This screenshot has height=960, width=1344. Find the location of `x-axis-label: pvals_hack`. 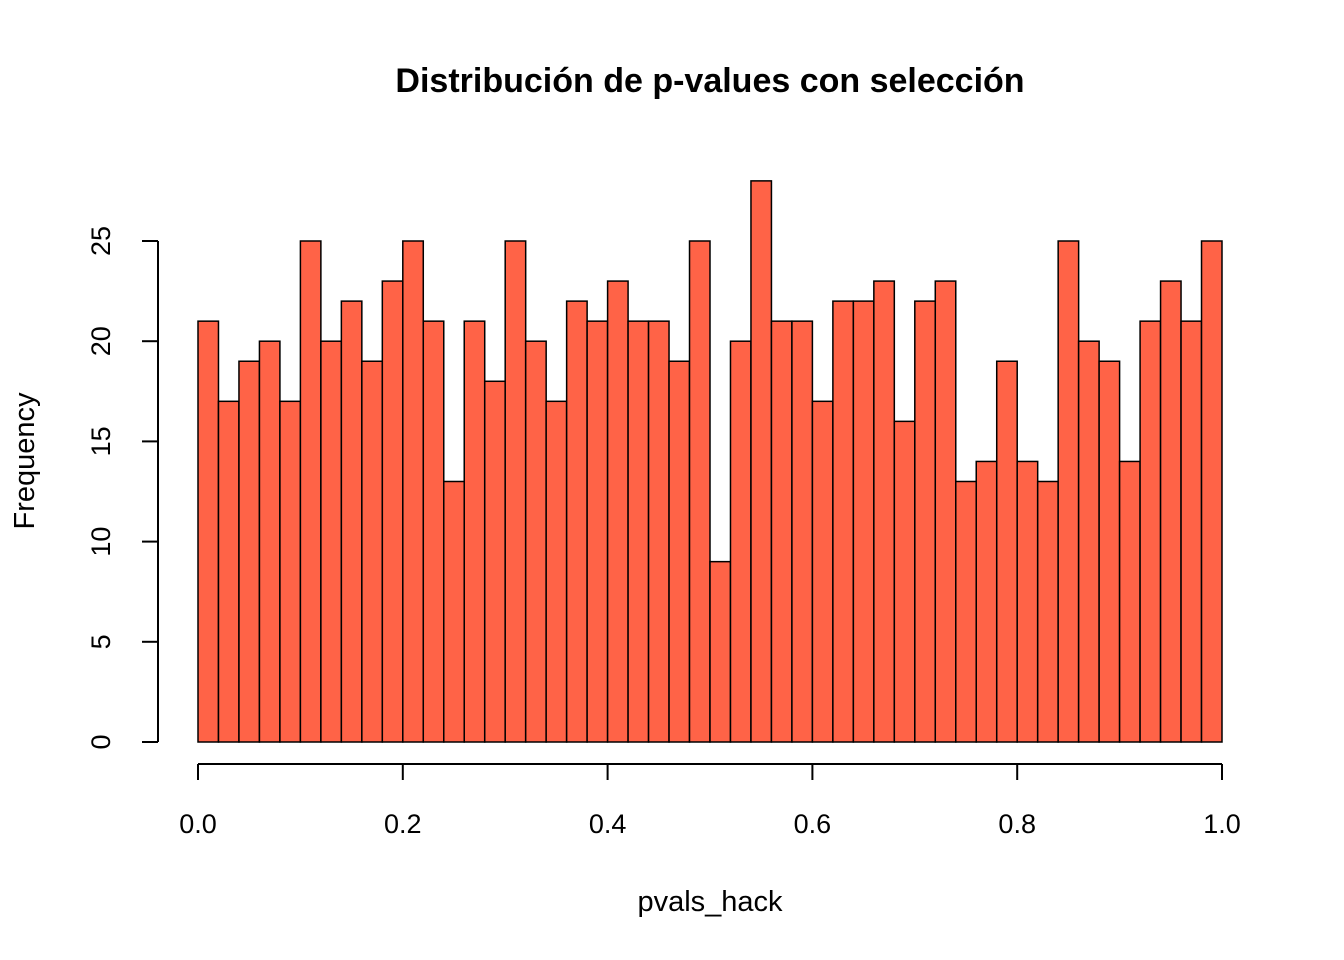

x-axis-label: pvals_hack is located at coordinates (710, 902).